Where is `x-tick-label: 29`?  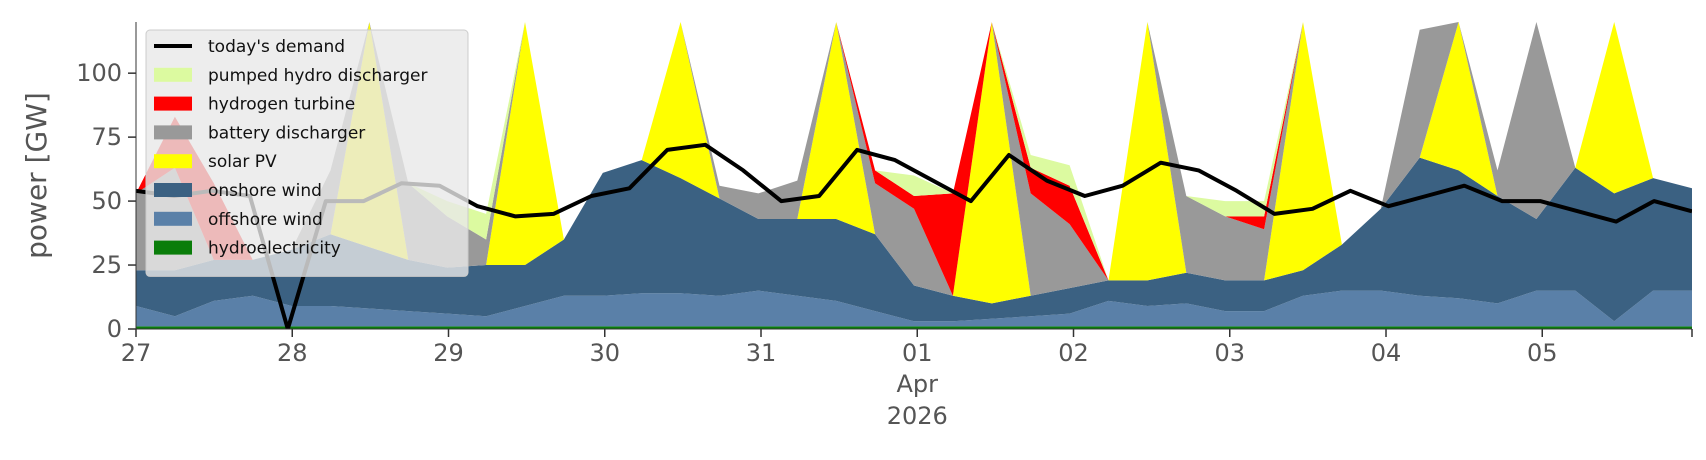
x-tick-label: 29 is located at coordinates (448, 353).